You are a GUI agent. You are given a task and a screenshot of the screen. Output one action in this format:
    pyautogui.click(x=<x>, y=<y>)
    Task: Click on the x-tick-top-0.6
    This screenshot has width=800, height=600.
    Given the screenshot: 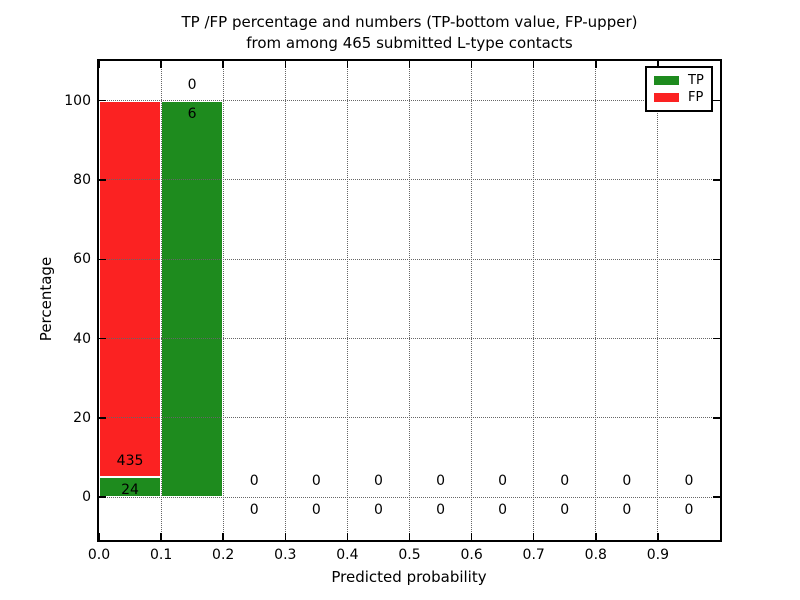 What is the action you would take?
    pyautogui.click(x=471, y=64)
    